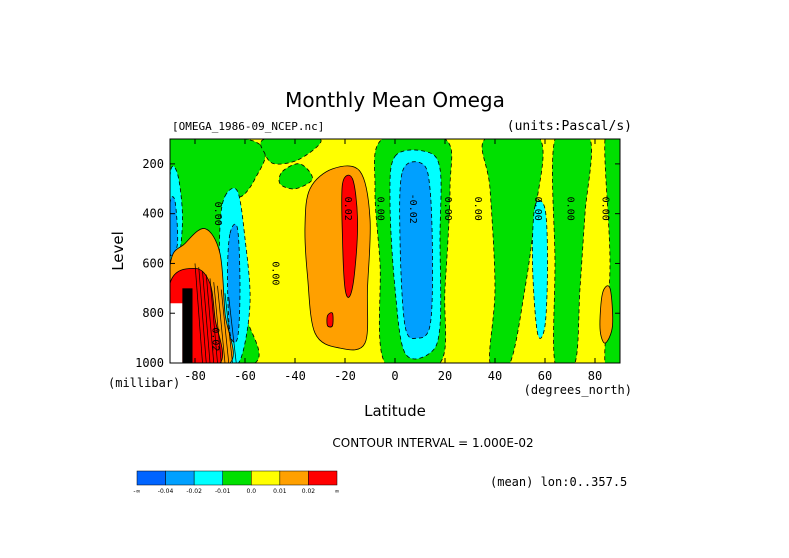 The width and height of the screenshot is (789, 558). Describe the element at coordinates (295, 376) in the screenshot. I see `x-tick-label: -40` at that location.